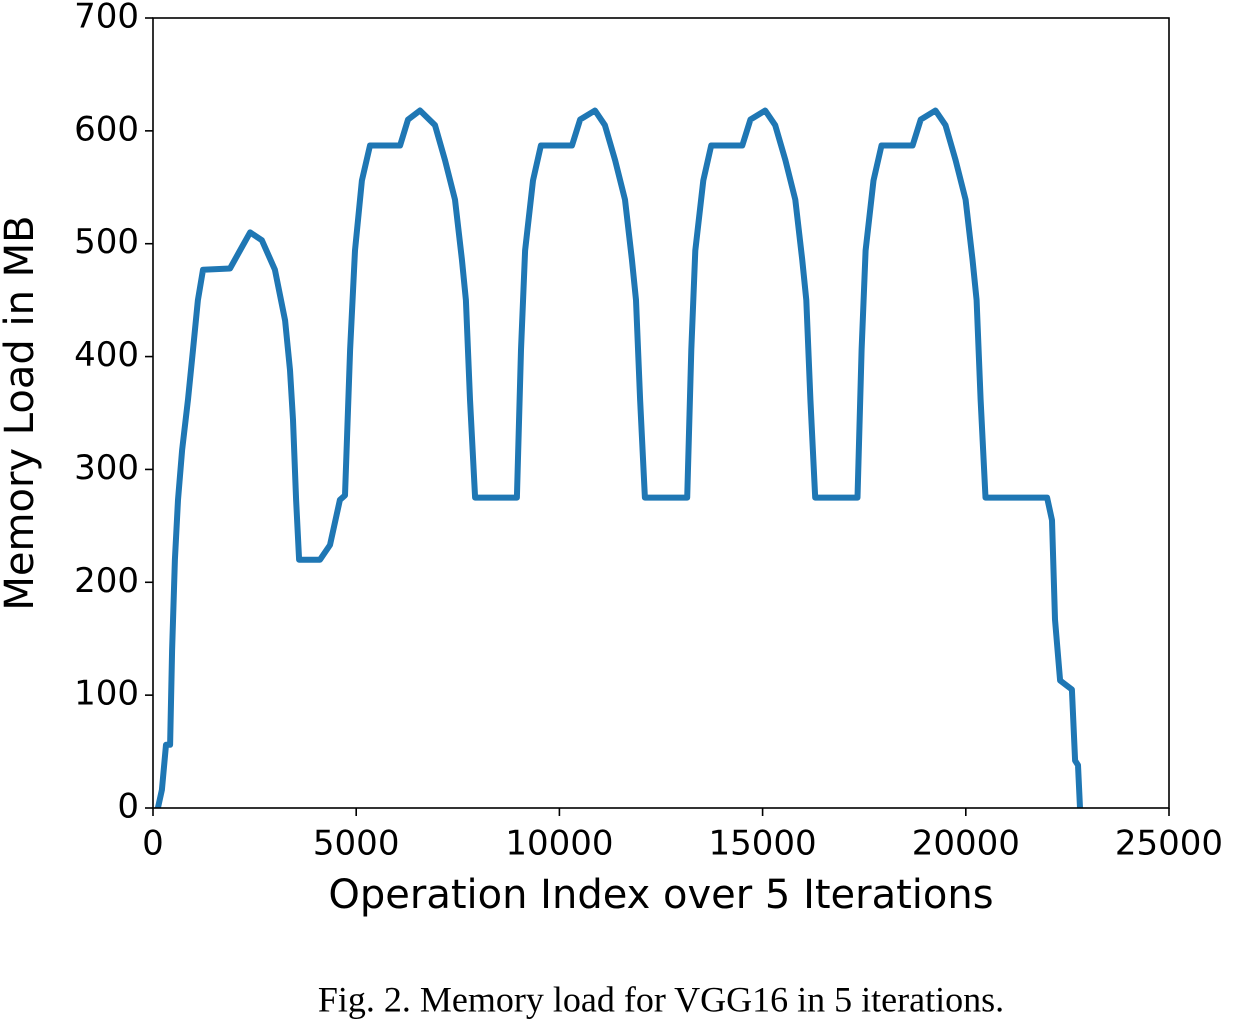 This screenshot has height=1029, width=1233. Describe the element at coordinates (763, 844) in the screenshot. I see `x-tick-label: 15000` at that location.